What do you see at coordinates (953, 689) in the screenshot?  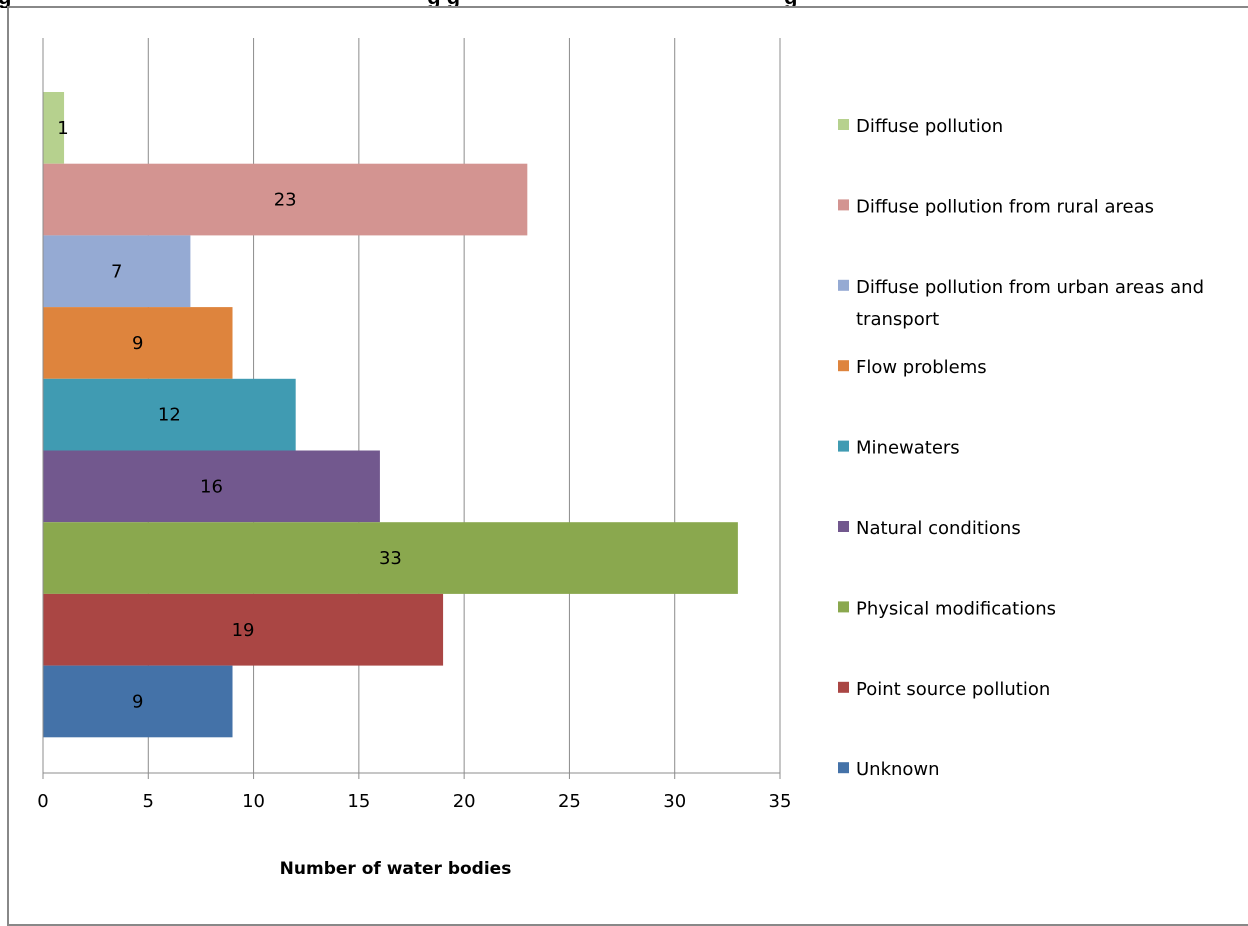 I see `legend-label: Point source pollution` at bounding box center [953, 689].